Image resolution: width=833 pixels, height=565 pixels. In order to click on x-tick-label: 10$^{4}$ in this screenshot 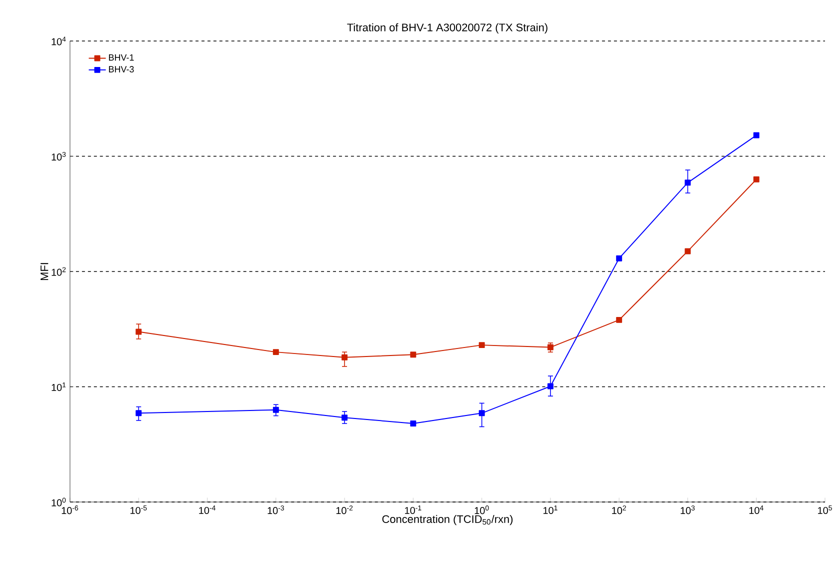, I will do `click(756, 510)`.